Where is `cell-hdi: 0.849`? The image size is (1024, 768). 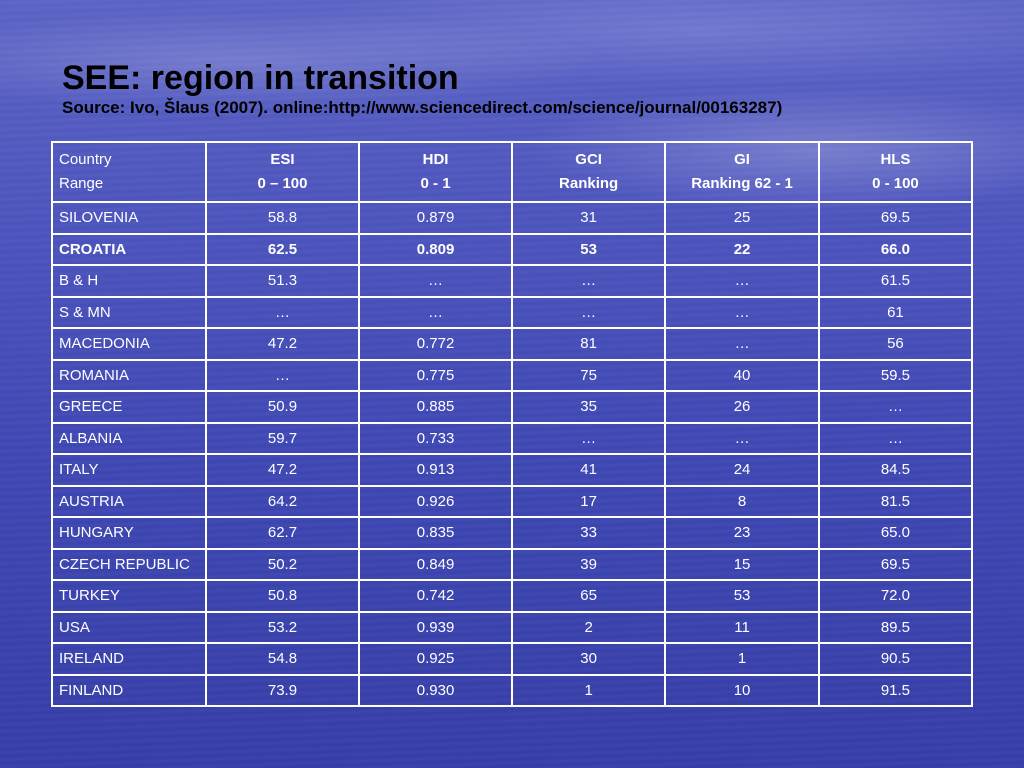
cell-hdi: 0.849 is located at coordinates (436, 564).